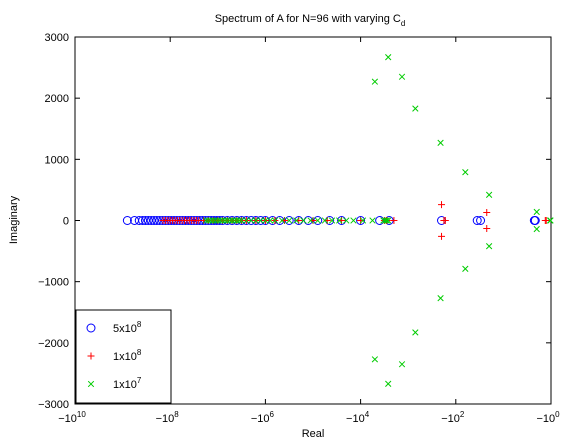 Image resolution: width=563 pixels, height=443 pixels. Describe the element at coordinates (263, 417) in the screenshot. I see `x-tick-label: −106` at that location.